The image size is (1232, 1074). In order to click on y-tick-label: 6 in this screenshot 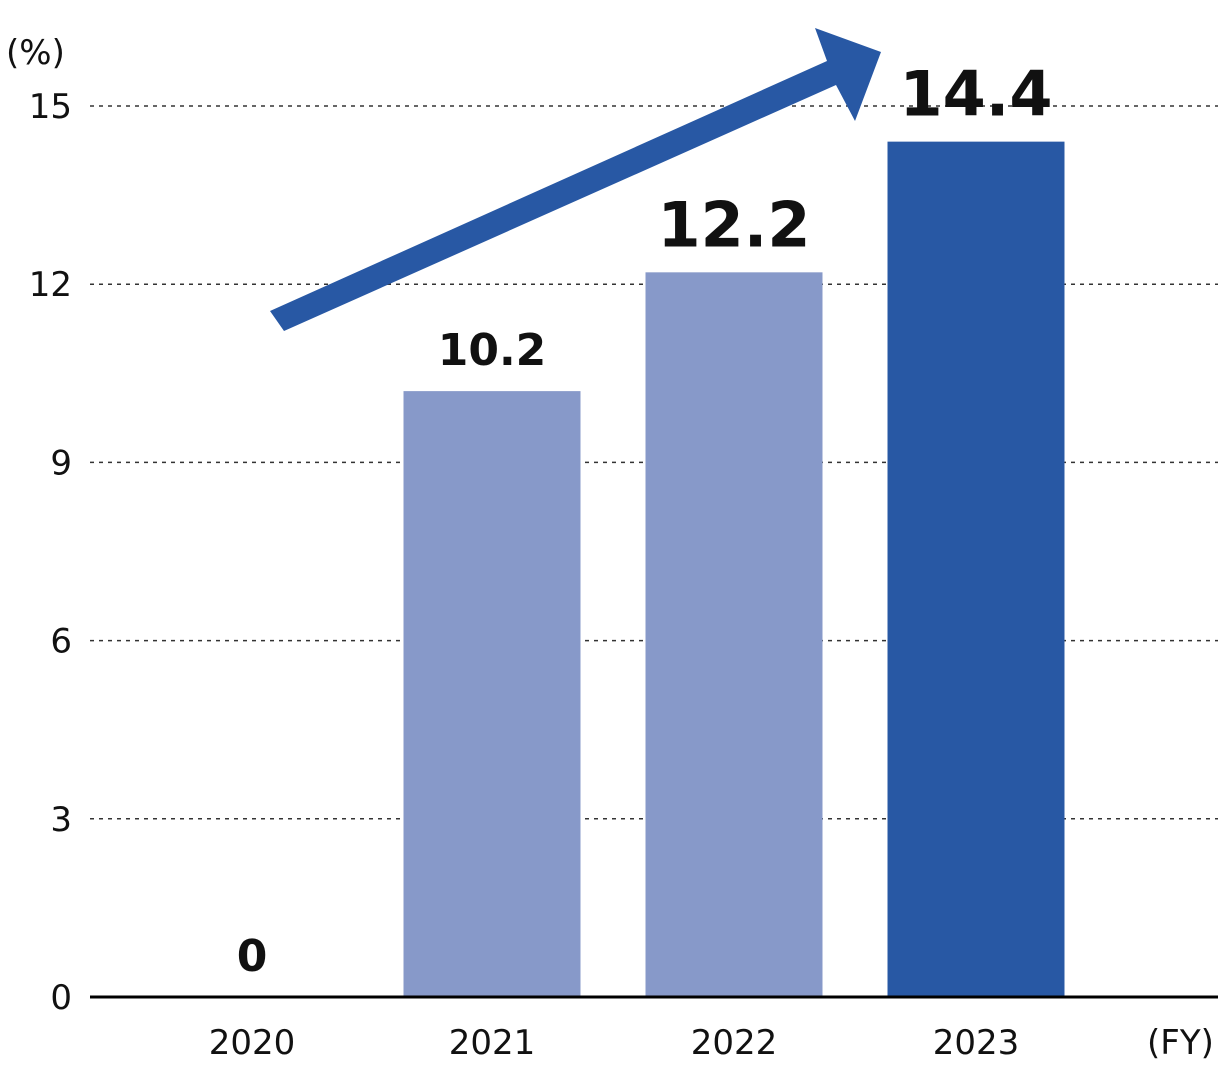, I will do `click(61, 642)`.